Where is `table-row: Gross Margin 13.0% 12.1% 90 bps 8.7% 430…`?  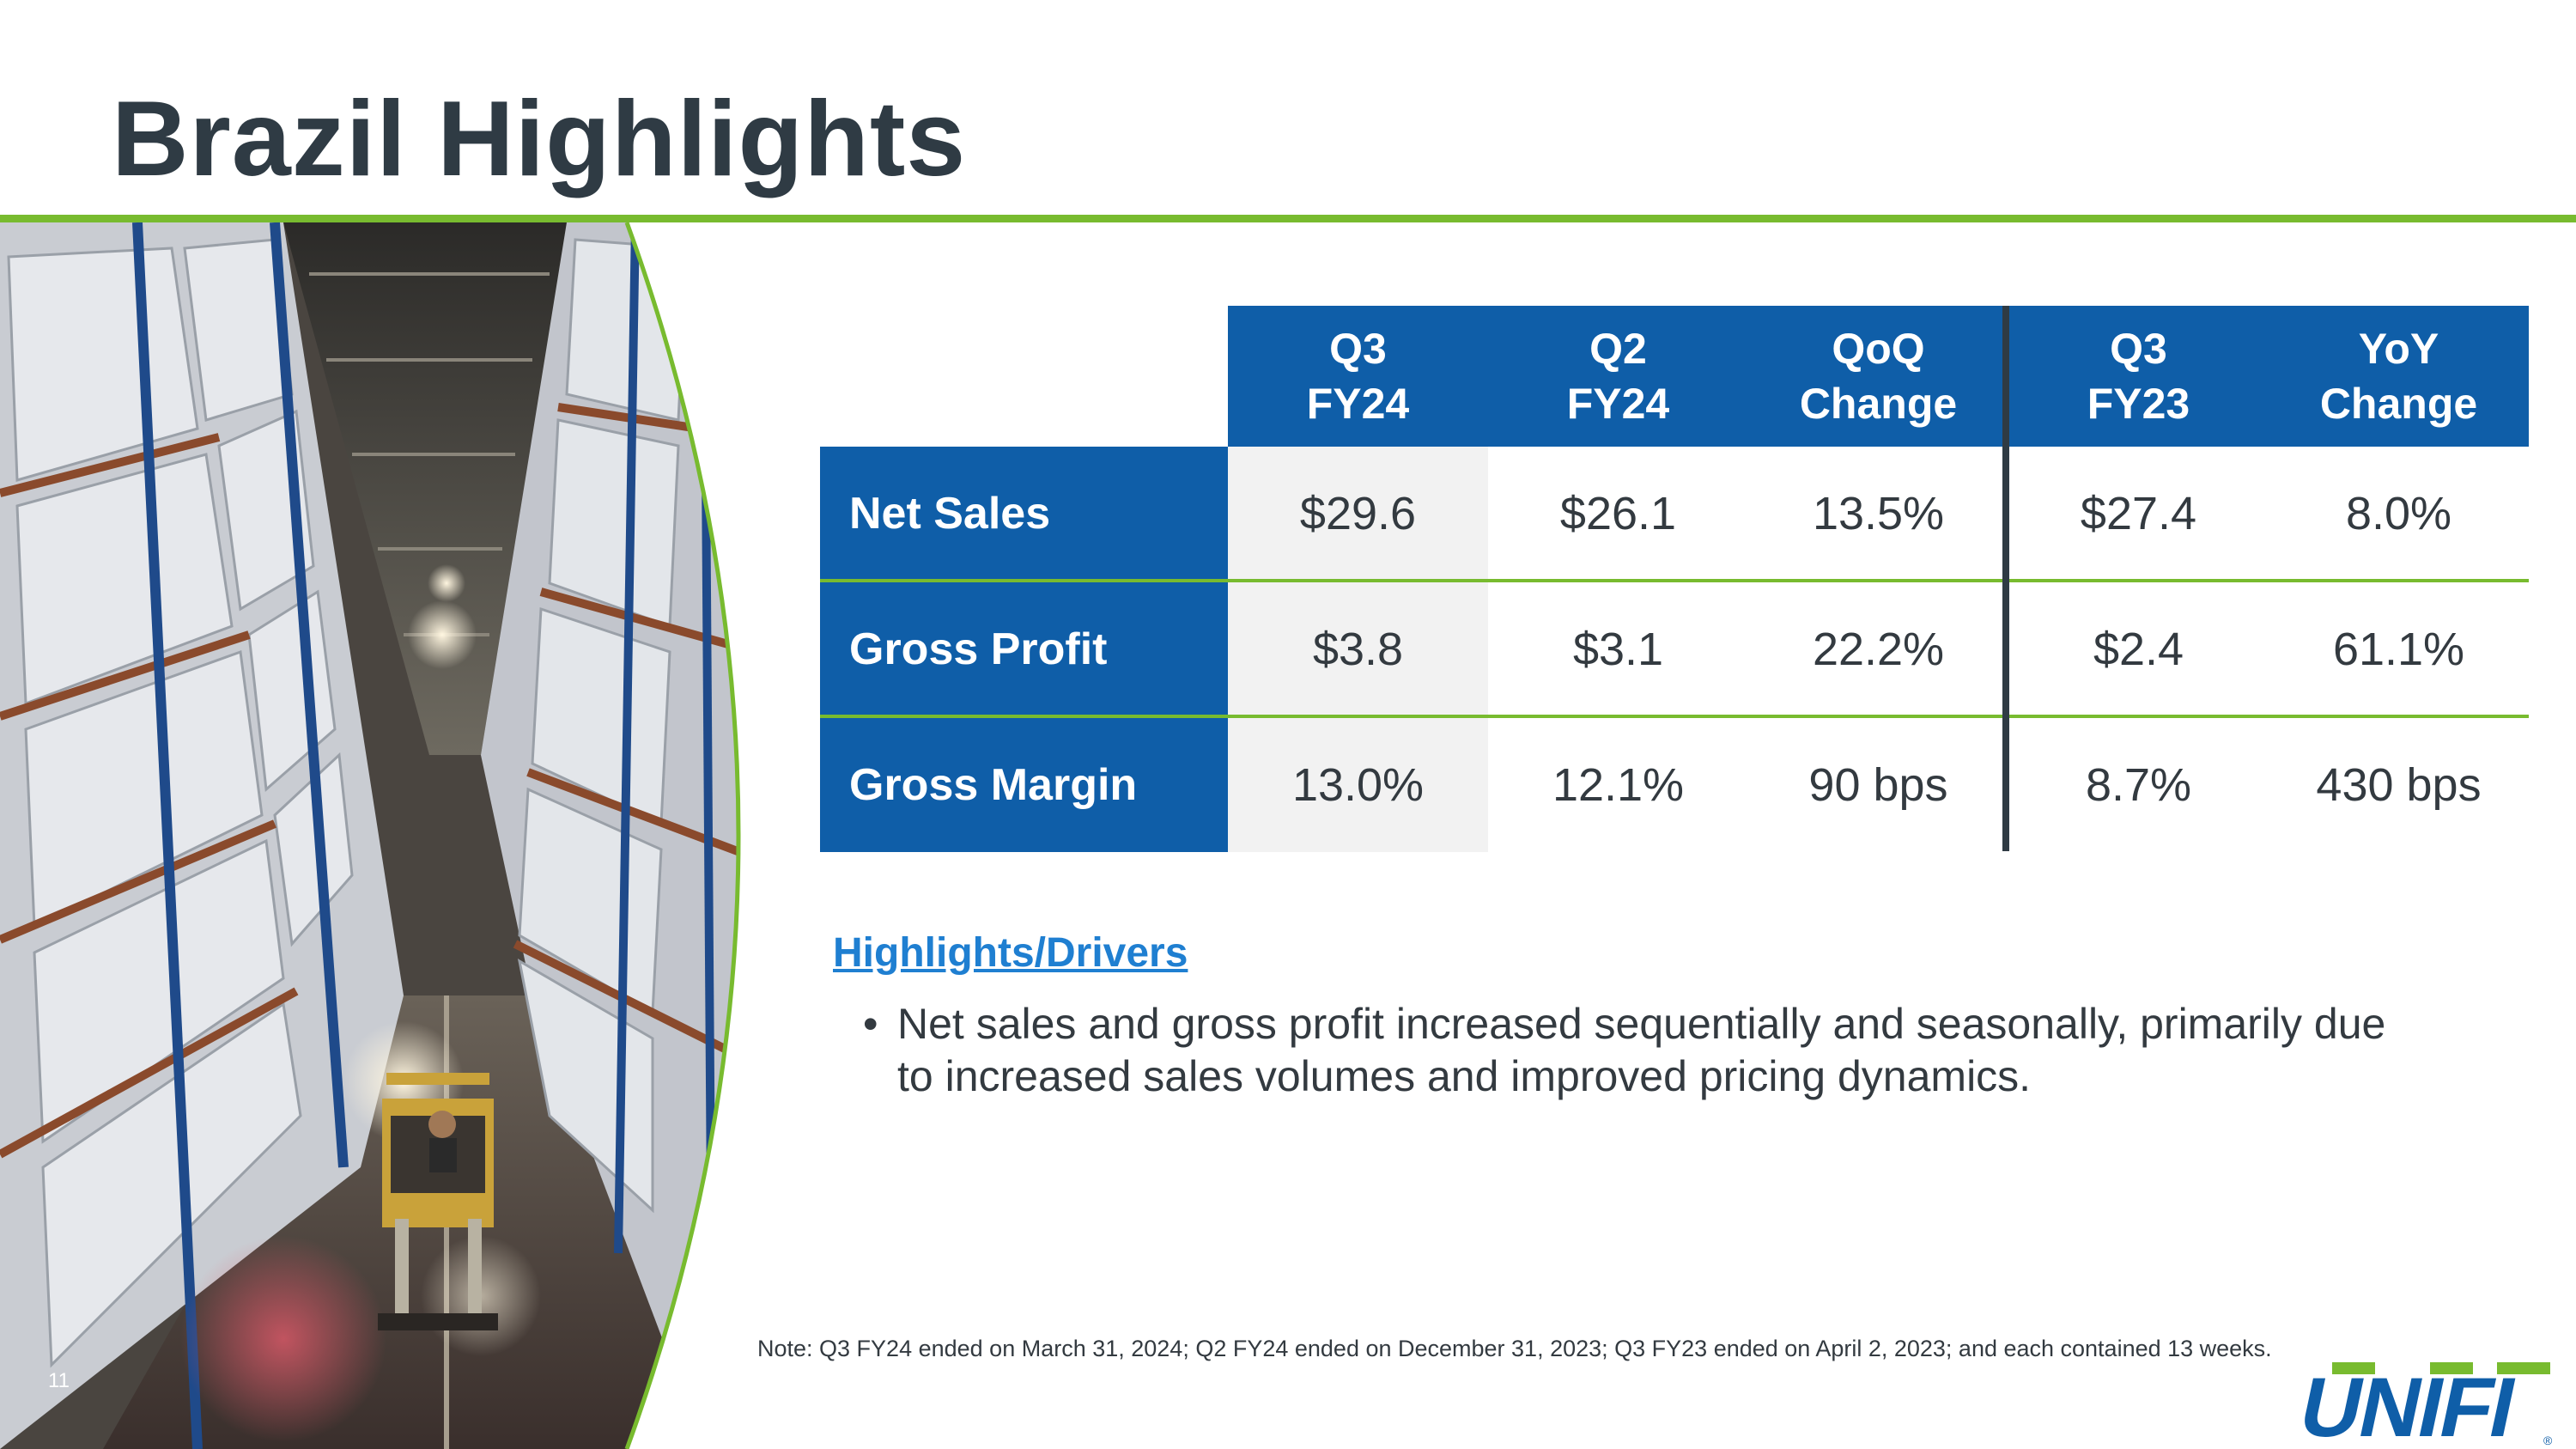 table-row: Gross Margin 13.0% 12.1% 90 bps 8.7% 430… is located at coordinates (1675, 785).